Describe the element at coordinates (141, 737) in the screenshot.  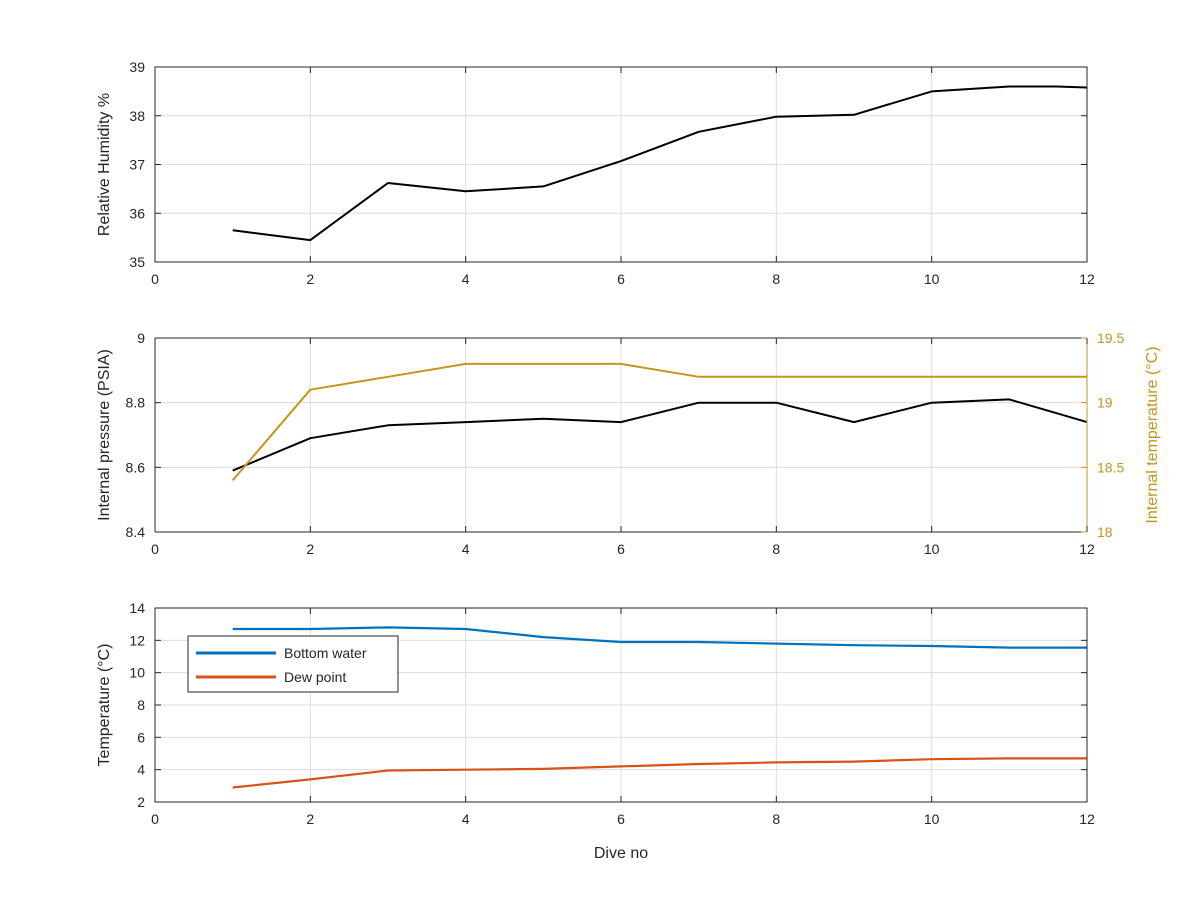
I see `y-tick-label: 6` at that location.